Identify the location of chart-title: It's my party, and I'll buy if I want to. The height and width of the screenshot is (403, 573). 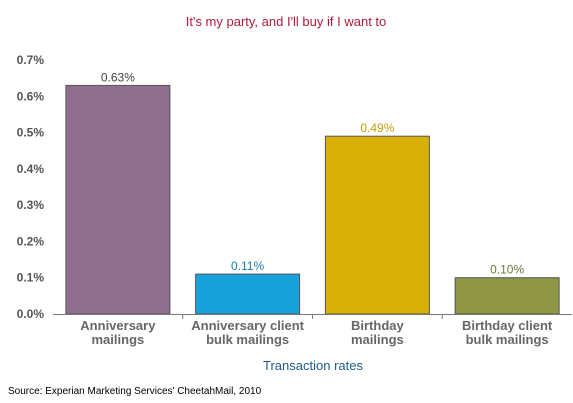
(286, 21).